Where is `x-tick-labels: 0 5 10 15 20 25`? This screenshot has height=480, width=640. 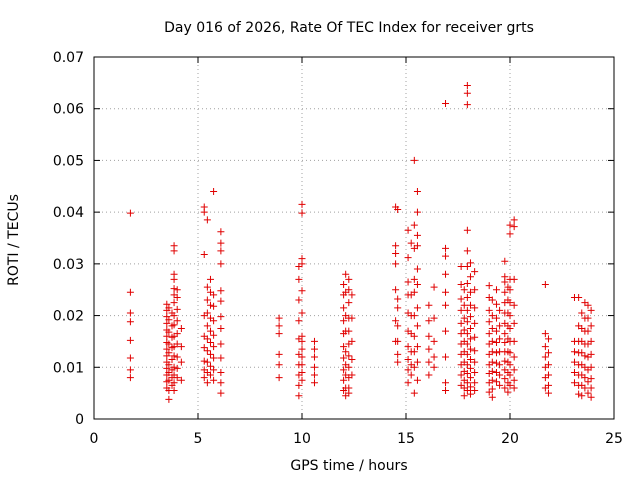
x-tick-labels: 0 5 10 15 20 25 is located at coordinates (356, 439).